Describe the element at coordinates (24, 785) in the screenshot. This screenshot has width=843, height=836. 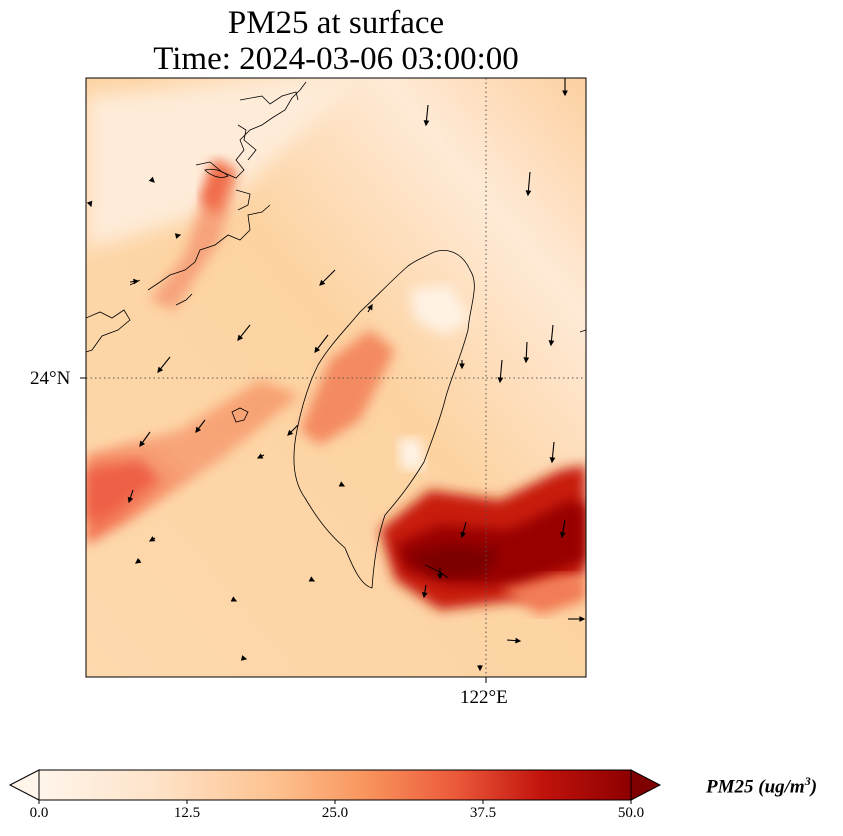
I see `colorbar-min-extend` at that location.